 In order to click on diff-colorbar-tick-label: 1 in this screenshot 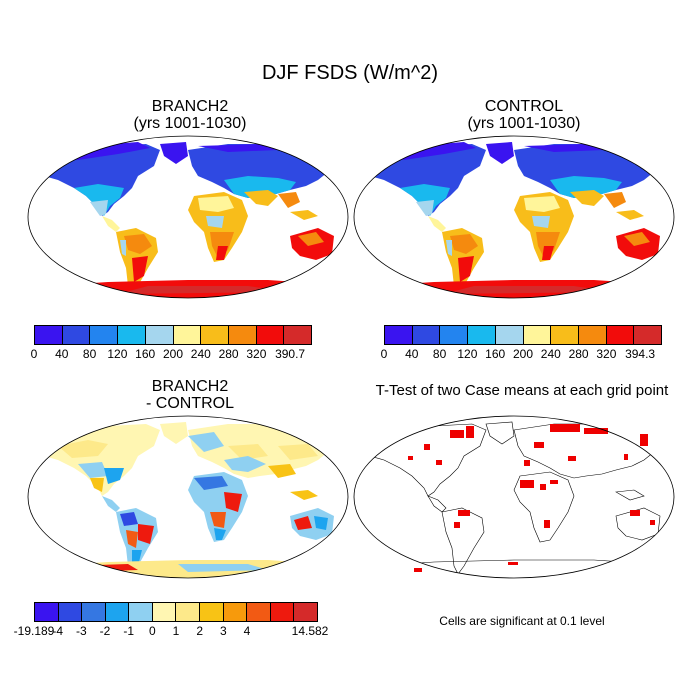, I will do `click(176, 631)`.